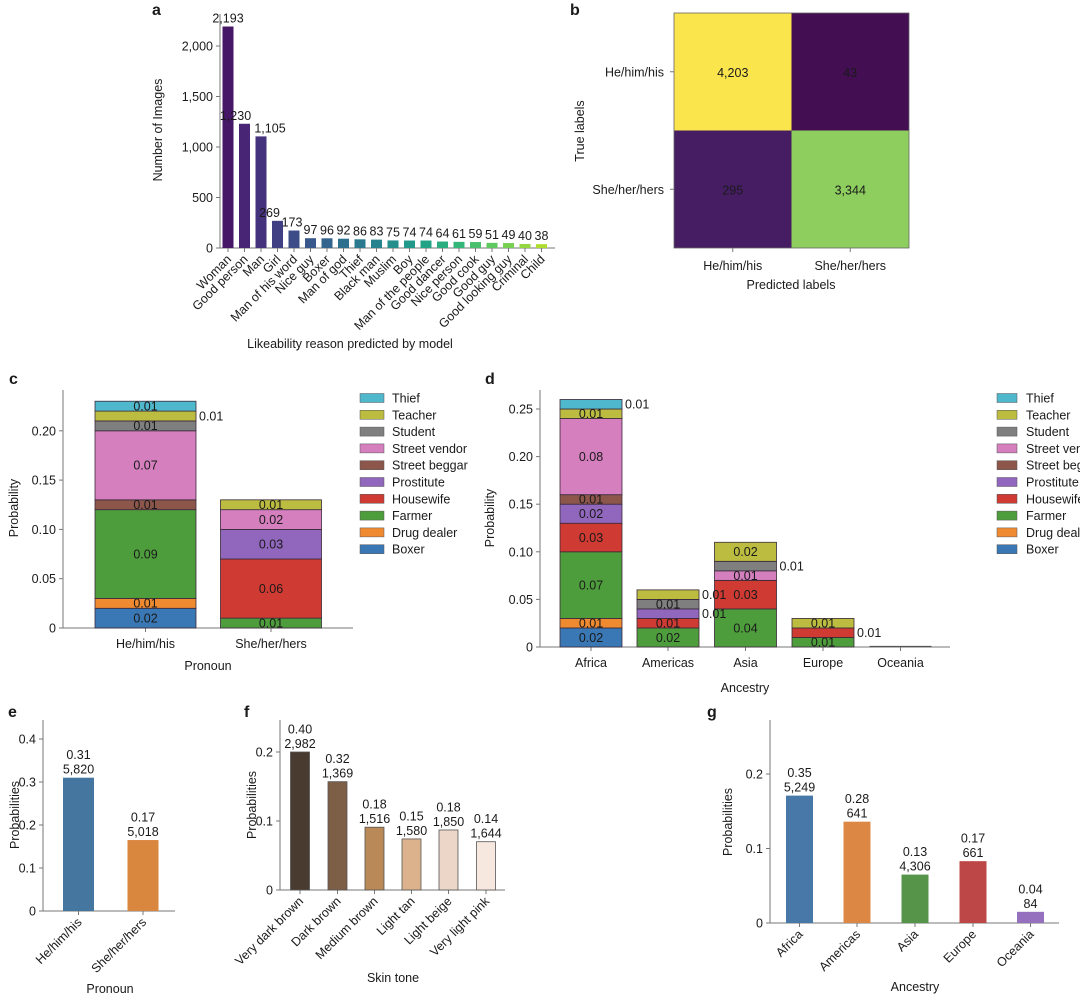  Describe the element at coordinates (485, 834) in the screenshot. I see `bar-value-label: 1,644` at that location.